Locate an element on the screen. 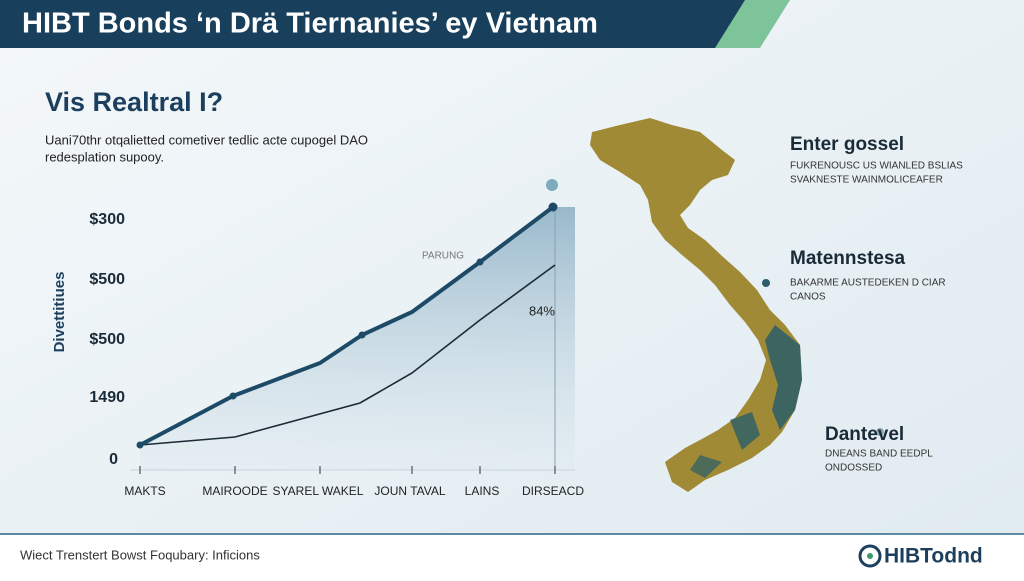  annotation: 84% is located at coordinates (542, 310).